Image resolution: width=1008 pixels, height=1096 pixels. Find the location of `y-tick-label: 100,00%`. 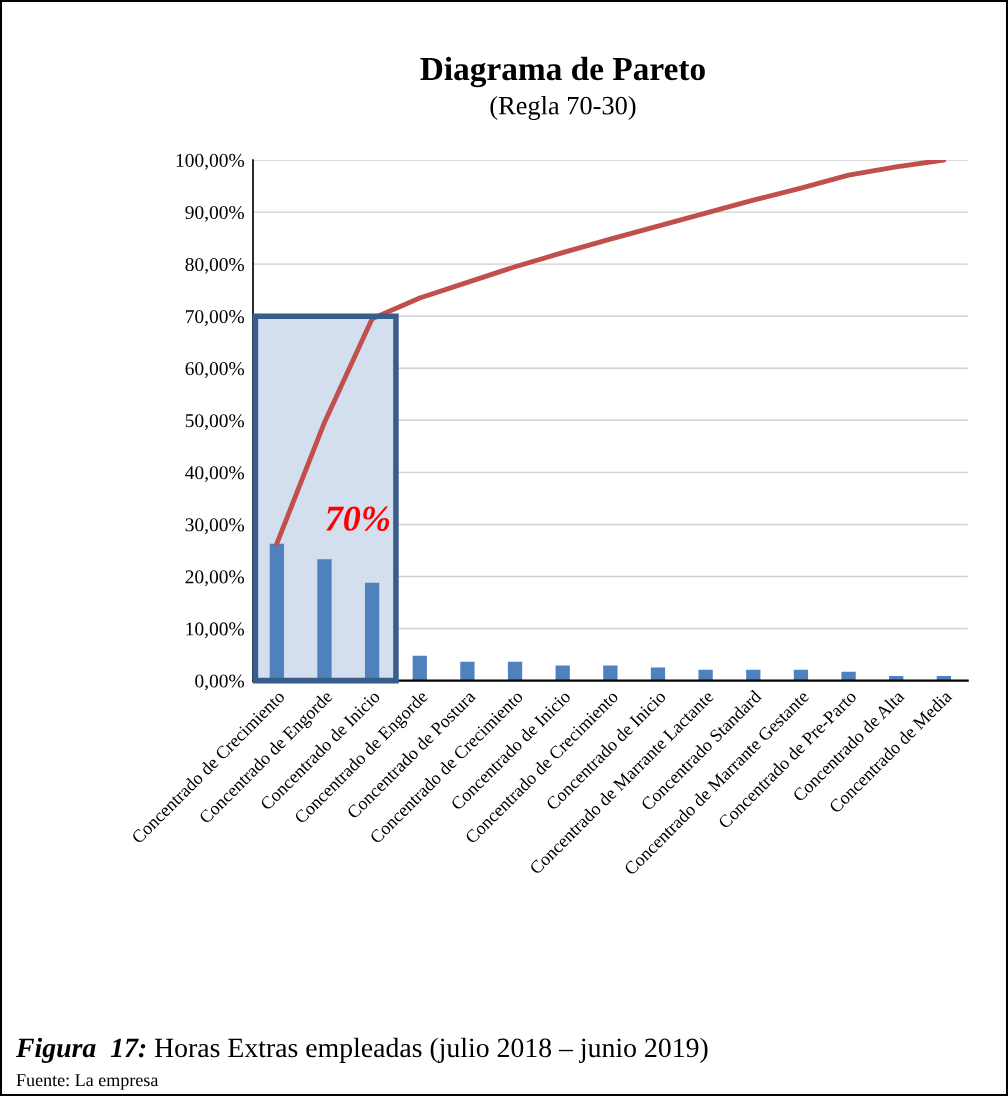

y-tick-label: 100,00% is located at coordinates (210, 161).